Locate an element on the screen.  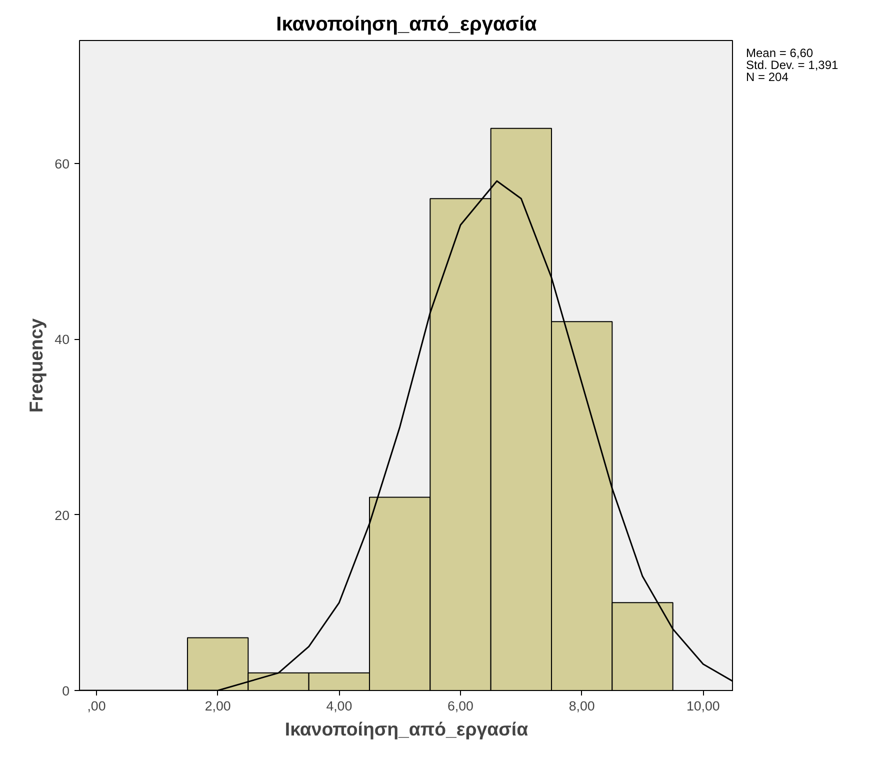
chart-title: Ικανοποίηση_από_εργασία is located at coordinates (407, 25).